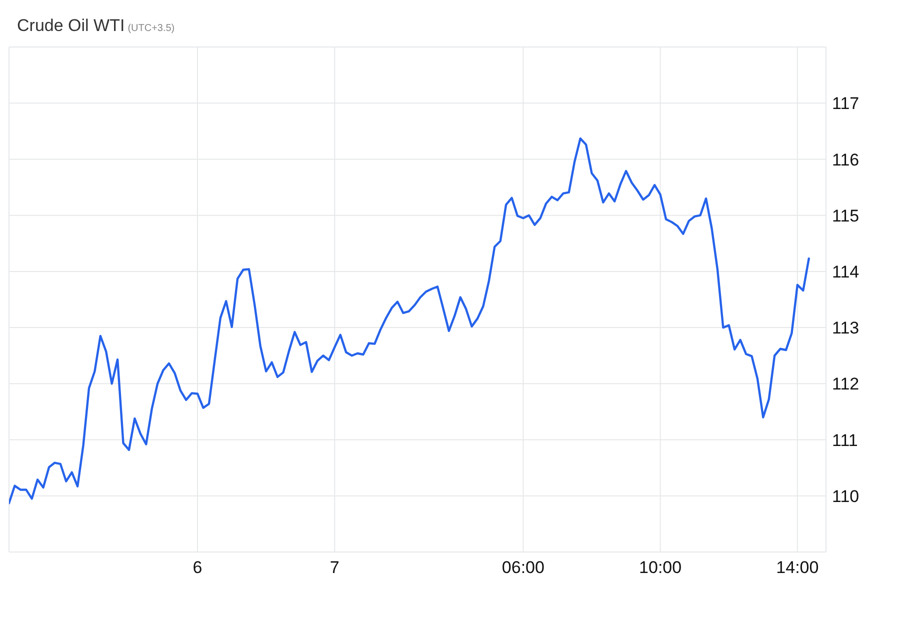  What do you see at coordinates (151, 28) in the screenshot?
I see `chart-subtitle: (UTC+3.5)` at bounding box center [151, 28].